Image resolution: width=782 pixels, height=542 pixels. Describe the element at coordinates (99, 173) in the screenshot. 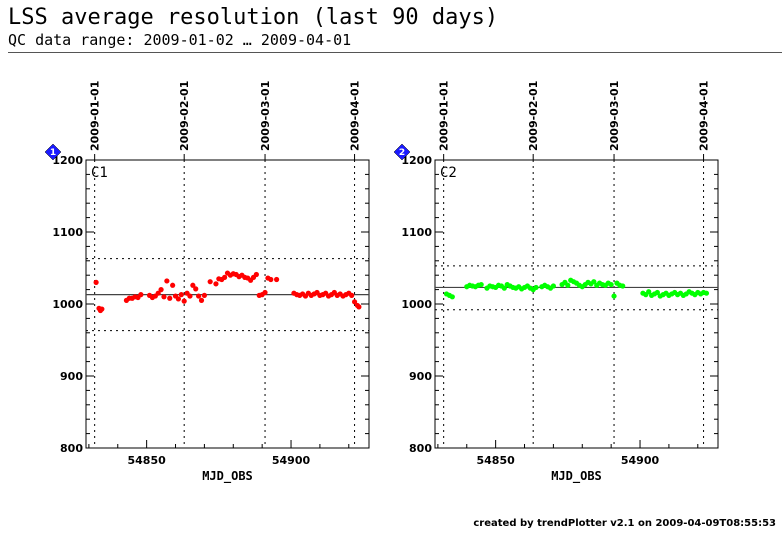

I see `panel-label: C1` at that location.